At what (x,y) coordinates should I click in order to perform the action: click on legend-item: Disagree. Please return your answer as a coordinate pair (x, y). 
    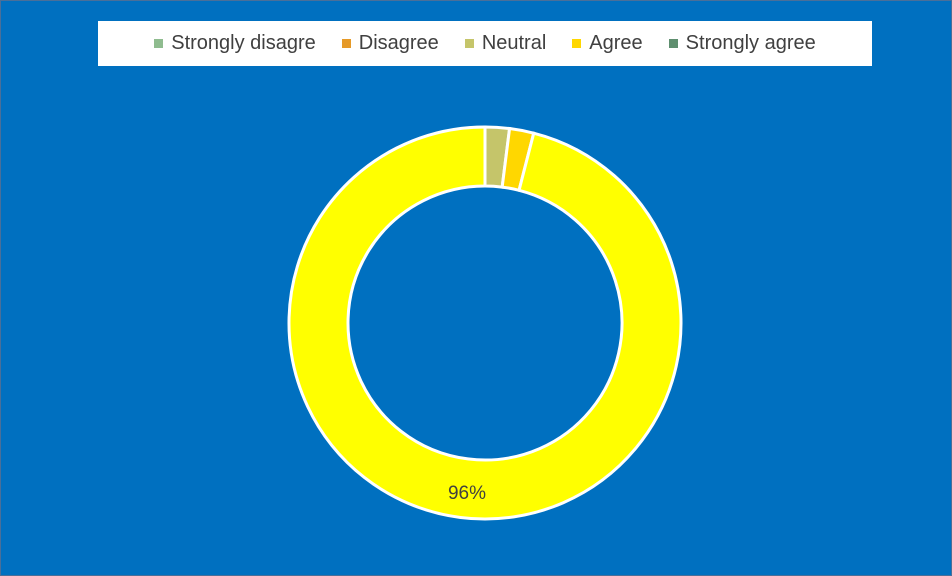
    Looking at the image, I should click on (390, 43).